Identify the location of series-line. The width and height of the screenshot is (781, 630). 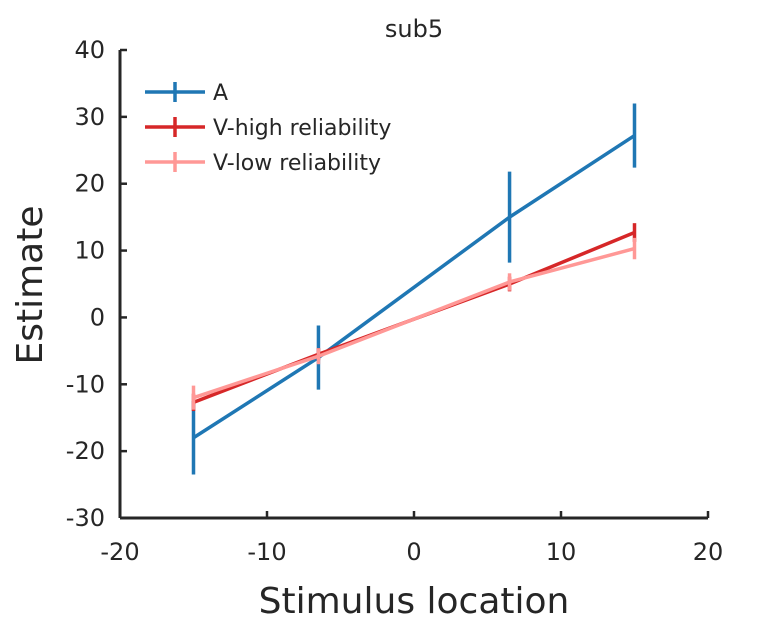
(413, 323).